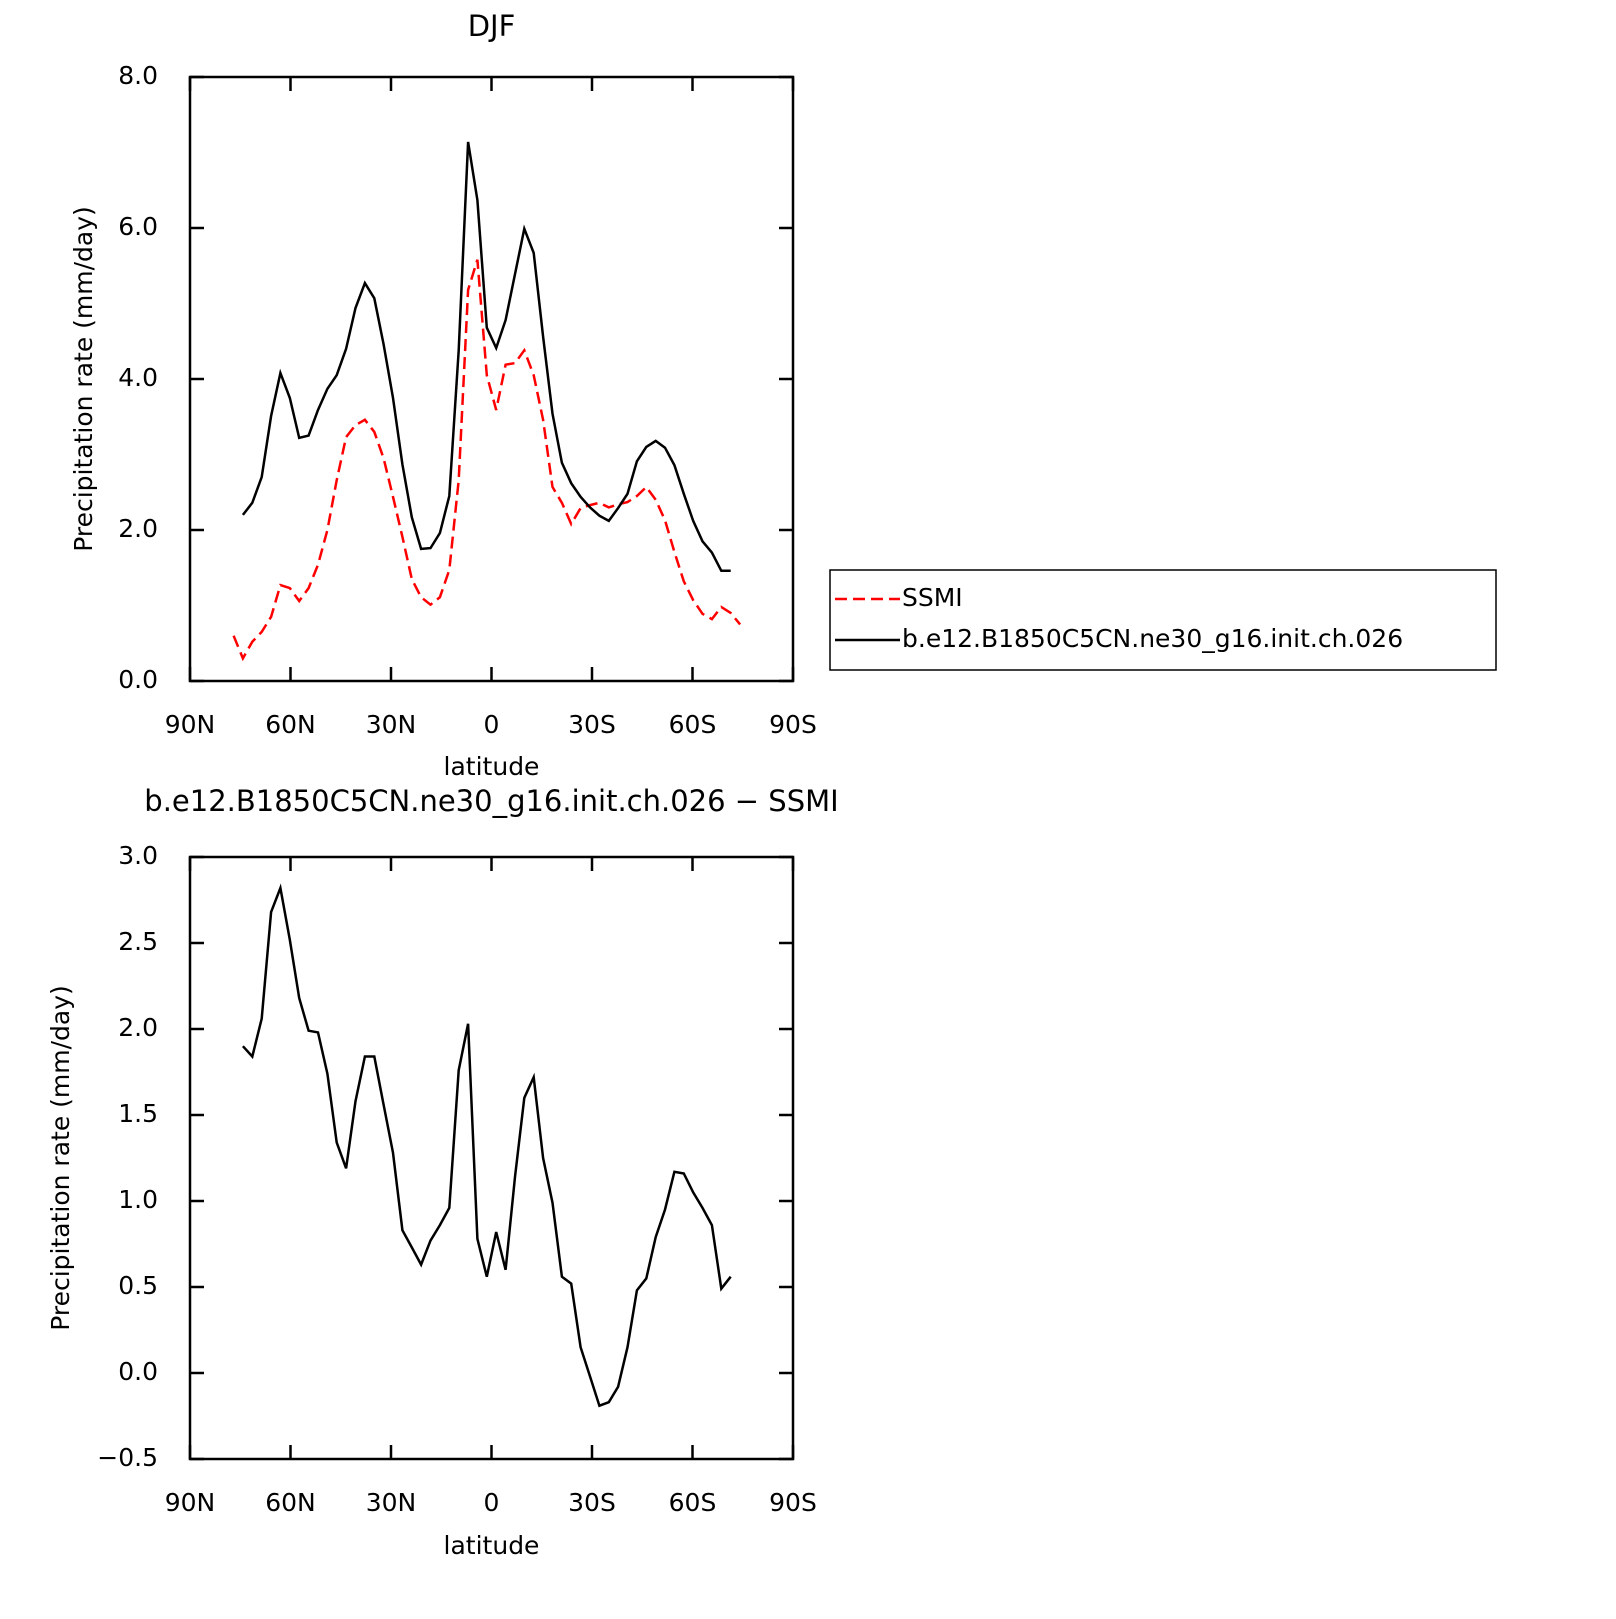 The height and width of the screenshot is (1619, 1616). I want to click on legend-box, so click(1163, 620).